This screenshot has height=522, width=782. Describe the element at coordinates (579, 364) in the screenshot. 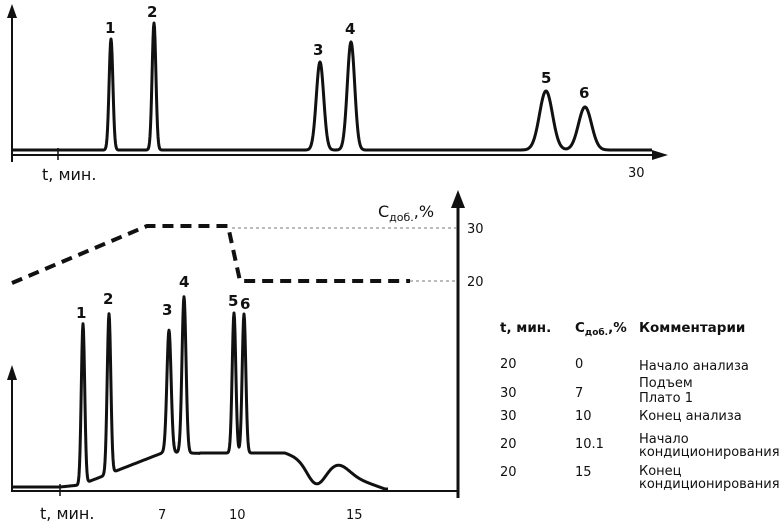

I see `table-row-1-conc: 0` at that location.